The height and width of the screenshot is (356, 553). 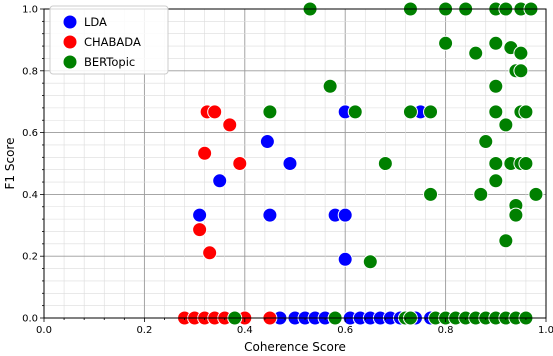 What do you see at coordinates (295, 347) in the screenshot?
I see `x-axis-title: Coherence Score` at bounding box center [295, 347].